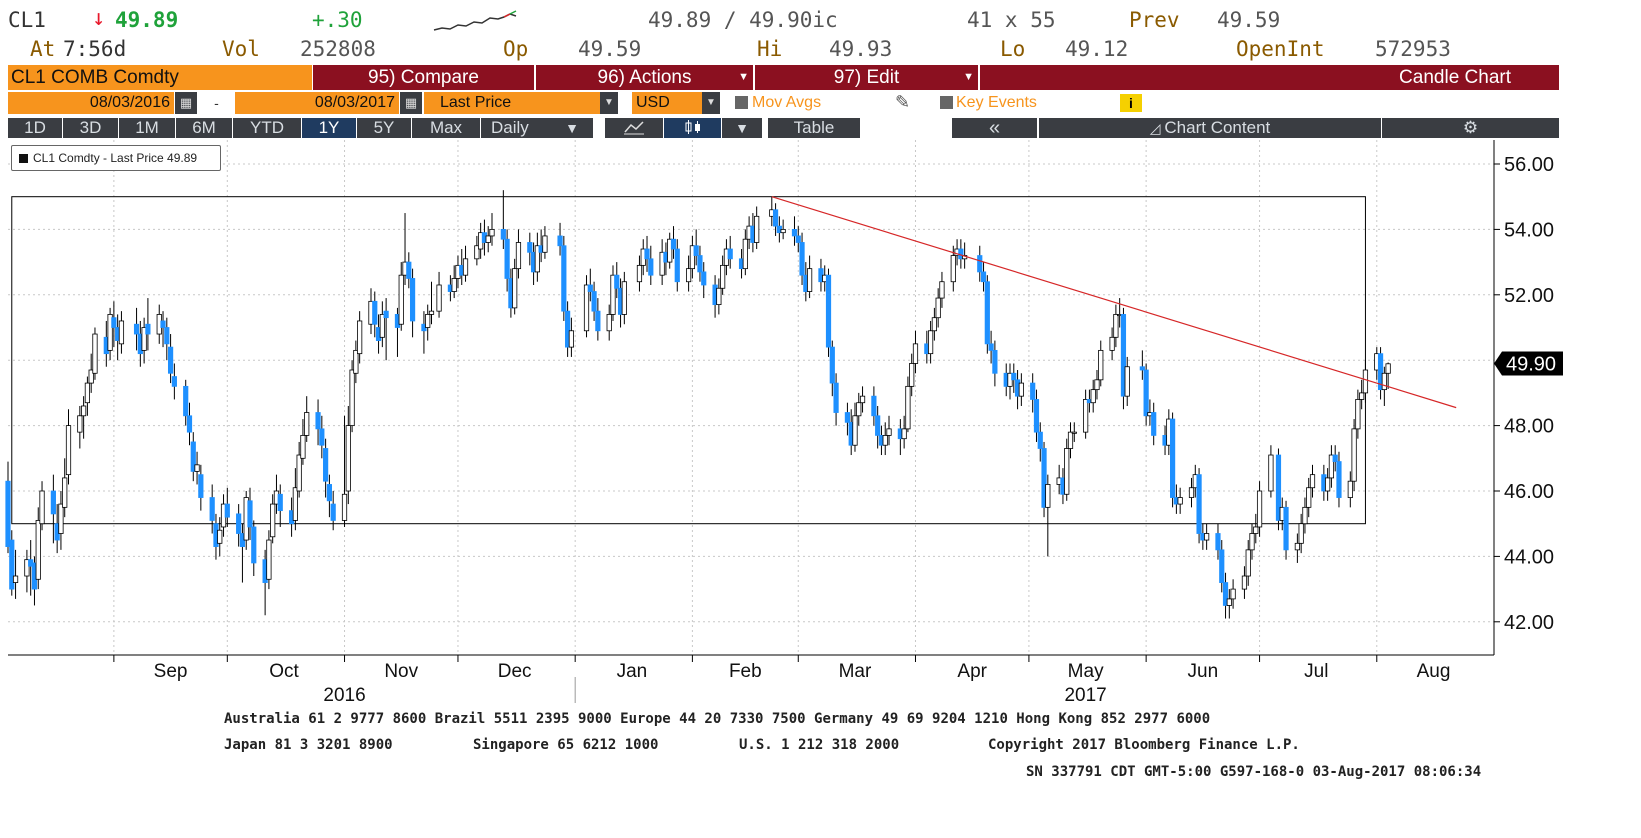 The width and height of the screenshot is (1641, 838). I want to click on chart-legend: CL1 Comdty - Last Price 49.89, so click(116, 158).